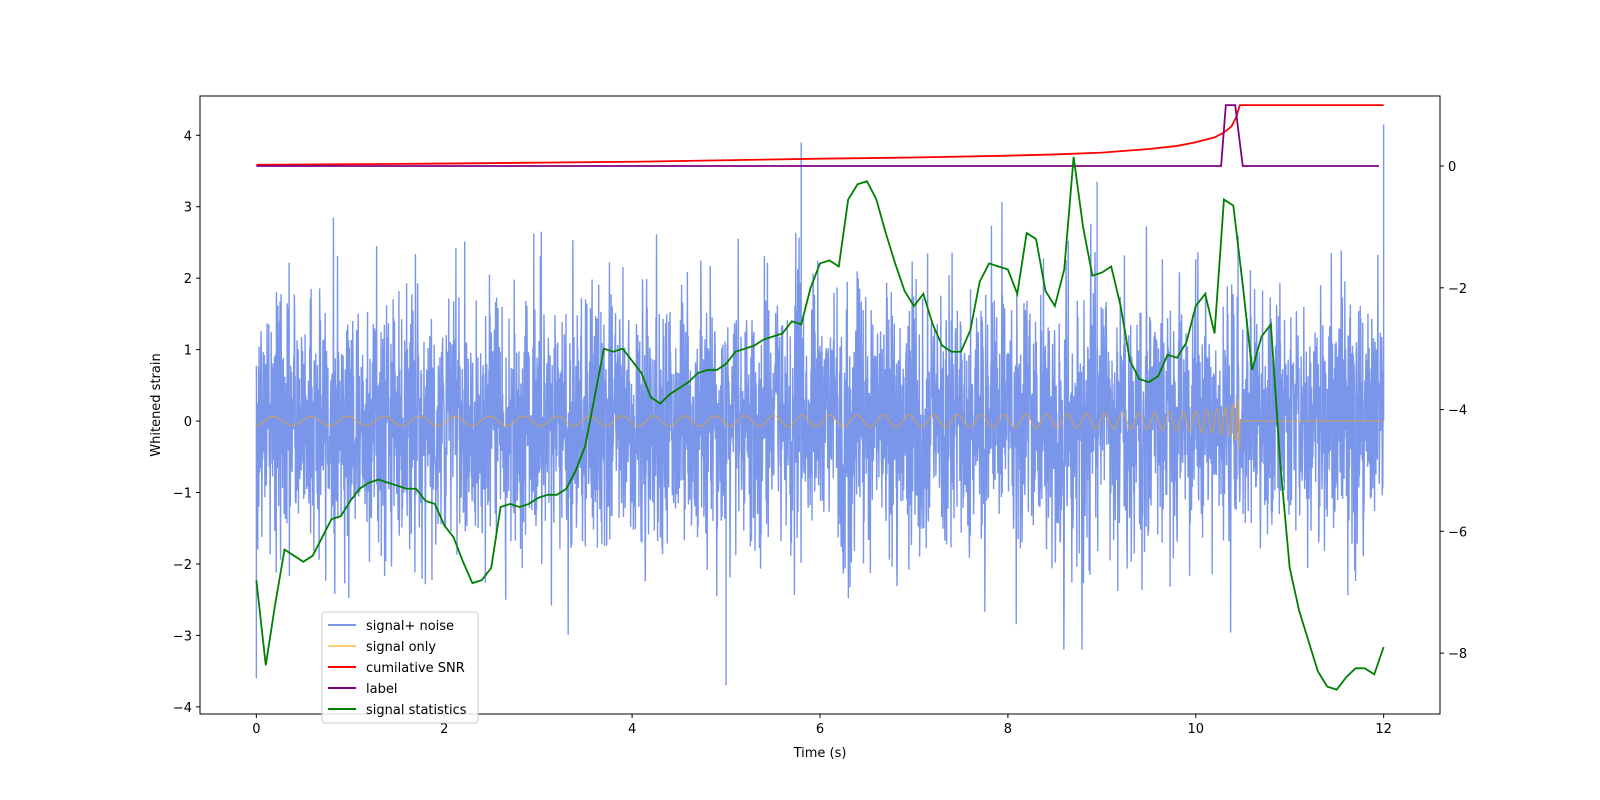  What do you see at coordinates (188, 351) in the screenshot?
I see `y-tick-label: 1` at bounding box center [188, 351].